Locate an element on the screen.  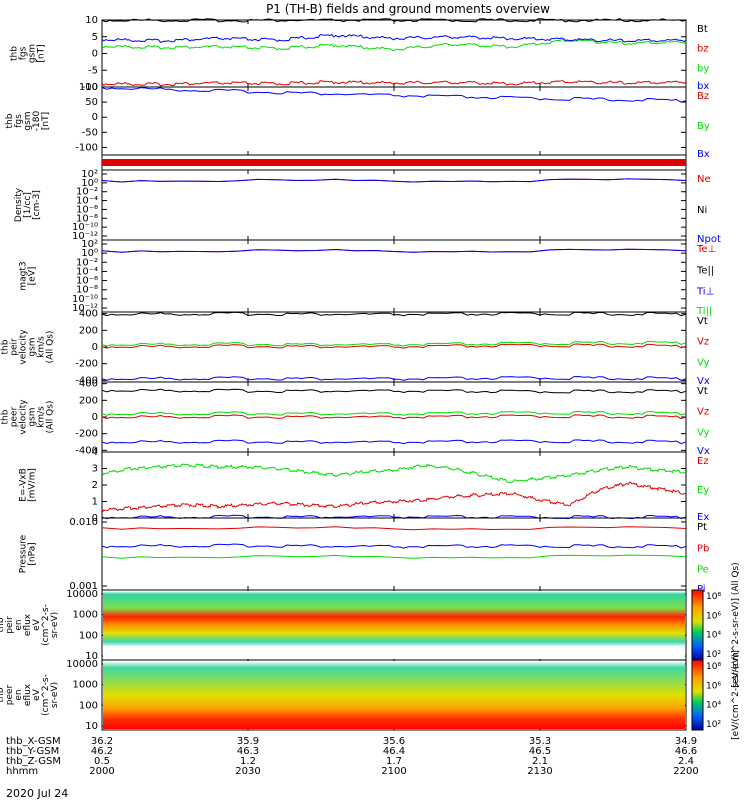
y-tick-label: -50 is located at coordinates (90, 132).